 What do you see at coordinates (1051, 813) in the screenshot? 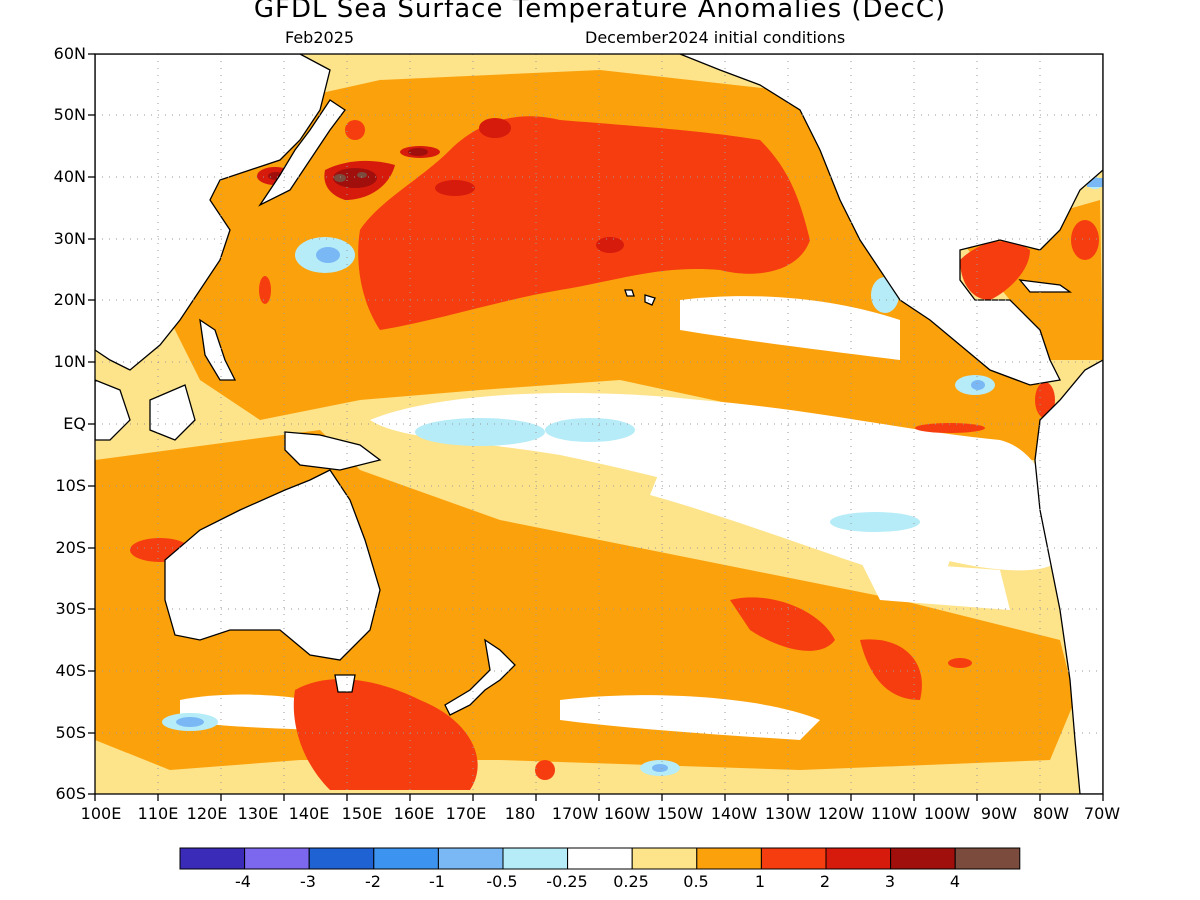
I see `lon-label: 80W` at bounding box center [1051, 813].